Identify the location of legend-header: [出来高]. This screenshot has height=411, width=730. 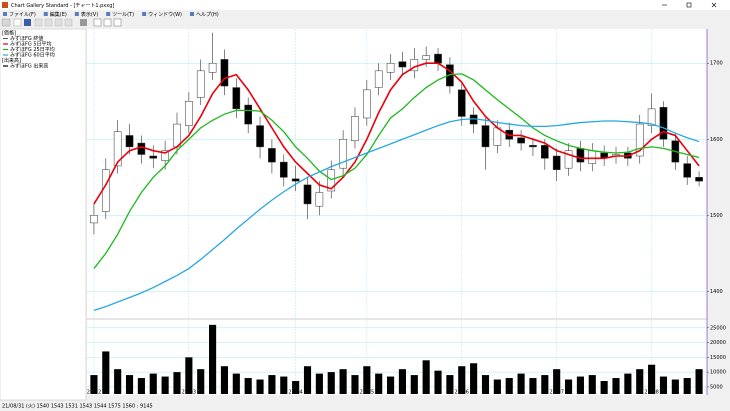
(11, 60).